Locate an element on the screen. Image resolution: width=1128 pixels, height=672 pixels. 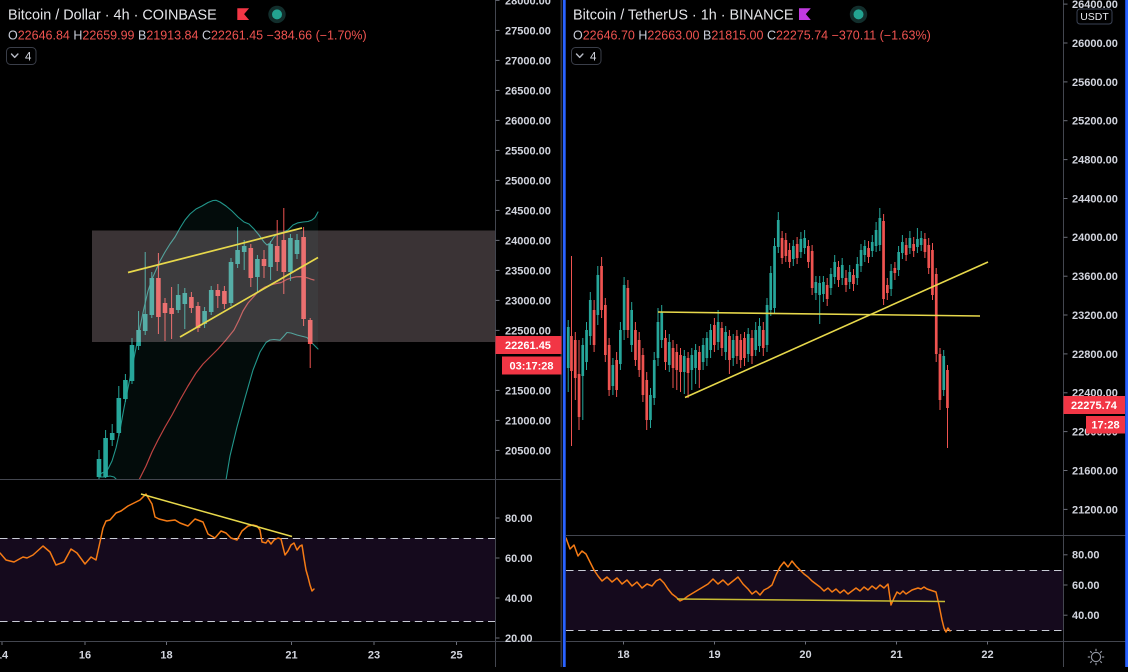
svg-text: 26400.00 is located at coordinates (1095, 5).